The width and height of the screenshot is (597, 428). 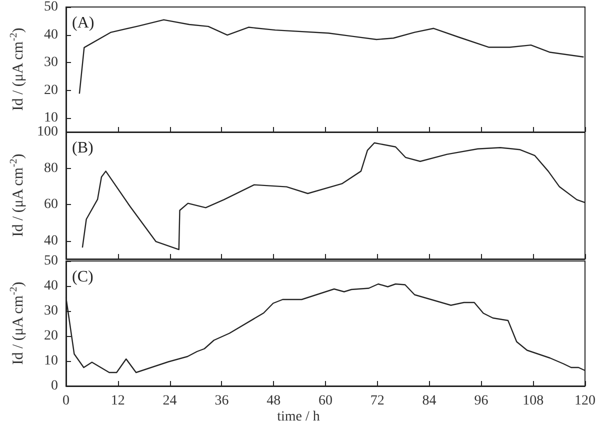 I want to click on y-tick-label: 60, so click(x=51, y=204).